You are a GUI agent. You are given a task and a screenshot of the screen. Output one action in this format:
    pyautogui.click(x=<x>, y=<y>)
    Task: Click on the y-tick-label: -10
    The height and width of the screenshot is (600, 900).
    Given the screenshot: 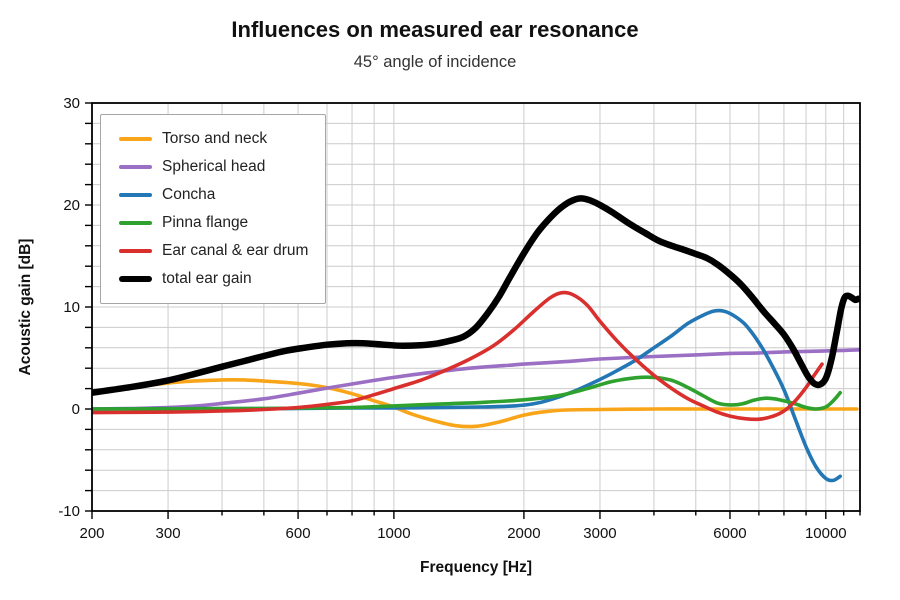 What is the action you would take?
    pyautogui.click(x=69, y=511)
    